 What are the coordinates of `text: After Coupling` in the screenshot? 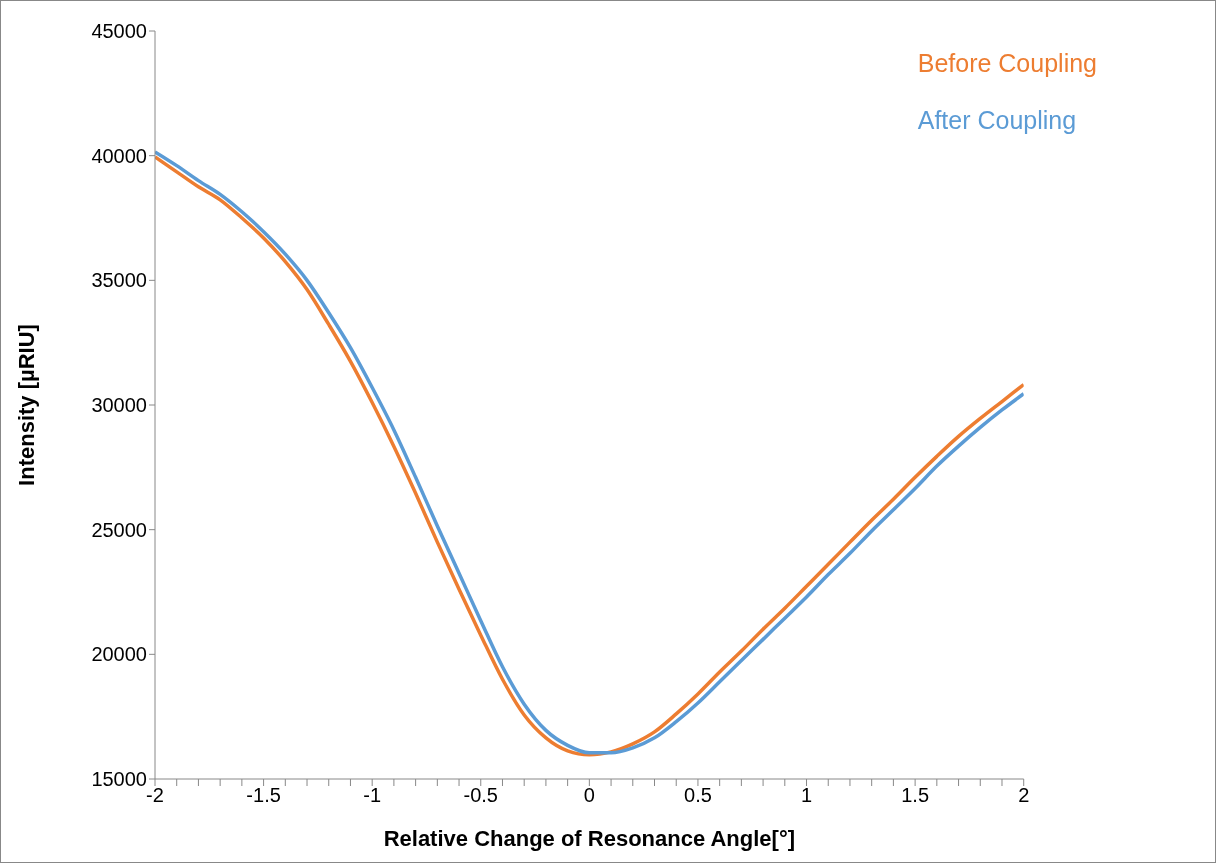 It's located at (997, 120).